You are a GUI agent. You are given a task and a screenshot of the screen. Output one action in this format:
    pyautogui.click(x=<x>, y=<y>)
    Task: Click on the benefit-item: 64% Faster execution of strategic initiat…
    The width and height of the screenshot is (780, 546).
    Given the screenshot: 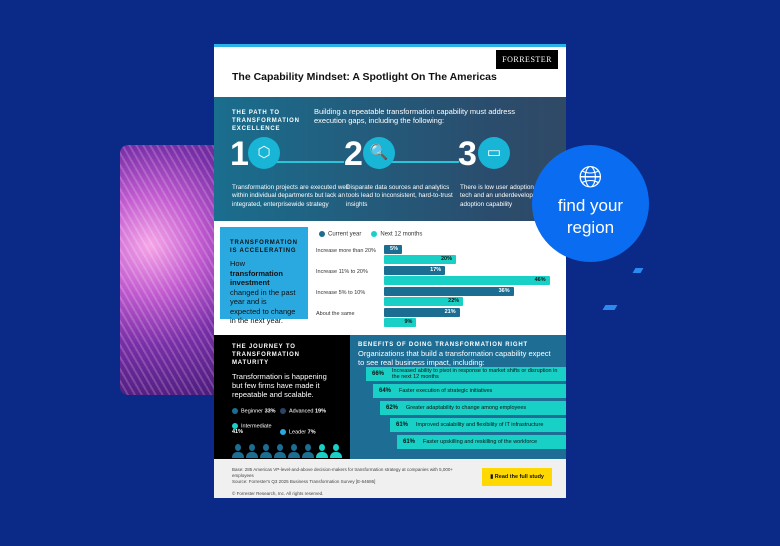 What is the action you would take?
    pyautogui.click(x=469, y=391)
    